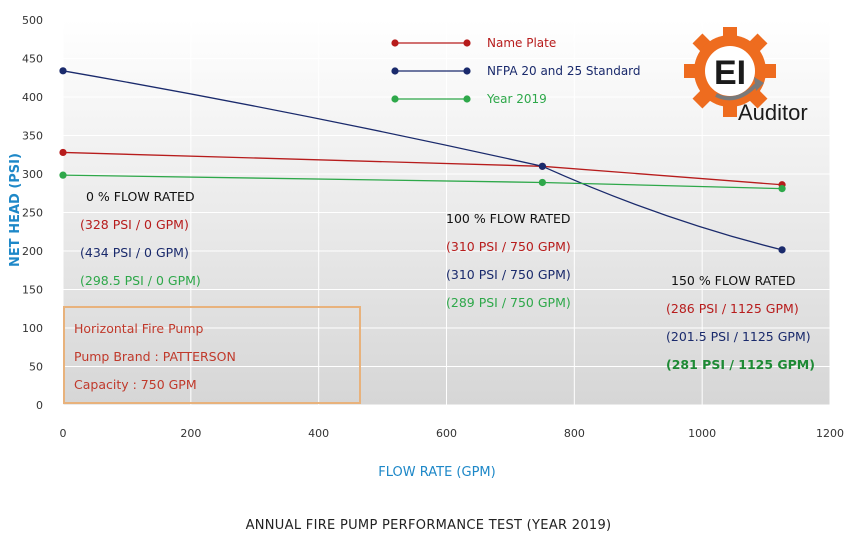  What do you see at coordinates (140, 196) in the screenshot?
I see `annotation-0-header: 0 % FLOW RATED` at bounding box center [140, 196].